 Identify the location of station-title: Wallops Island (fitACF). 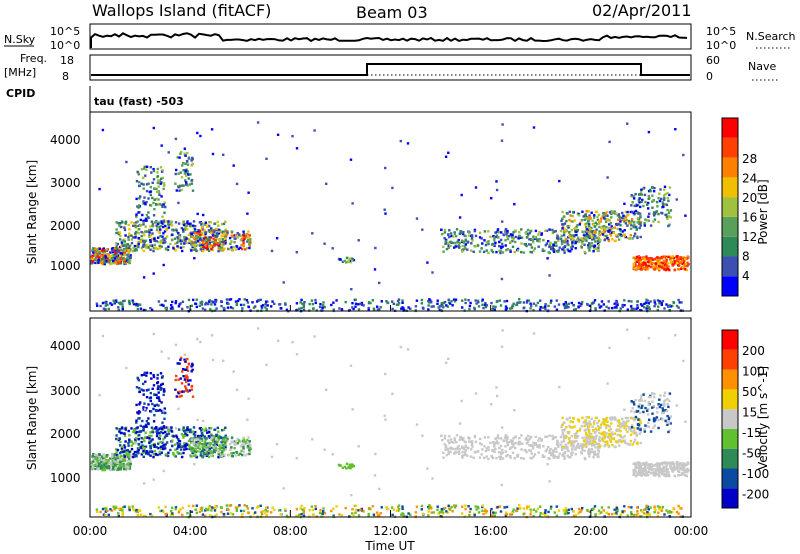
(181, 10).